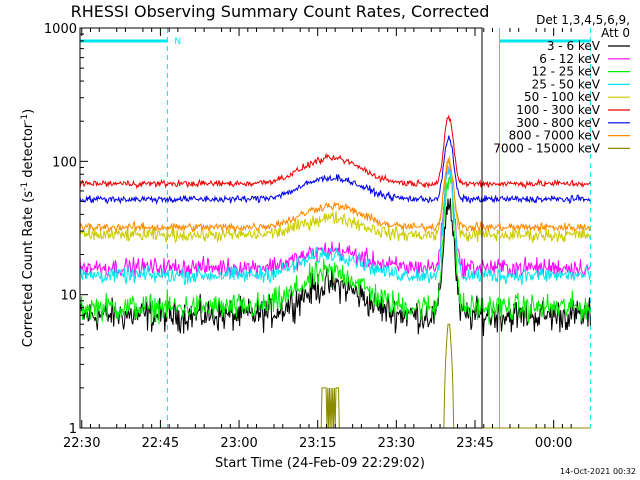  I want to click on y-tick-label: 100, so click(64, 162).